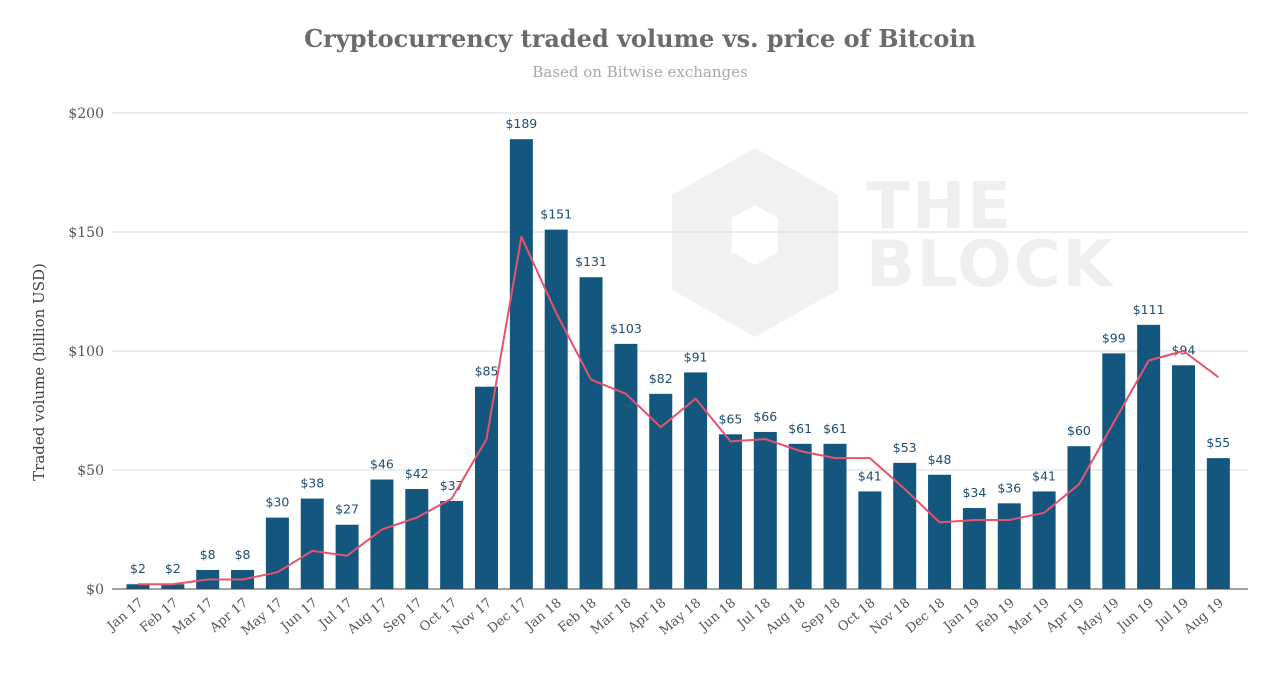  Describe the element at coordinates (1135, 616) in the screenshot. I see `x-tick-label: Jun 19` at that location.